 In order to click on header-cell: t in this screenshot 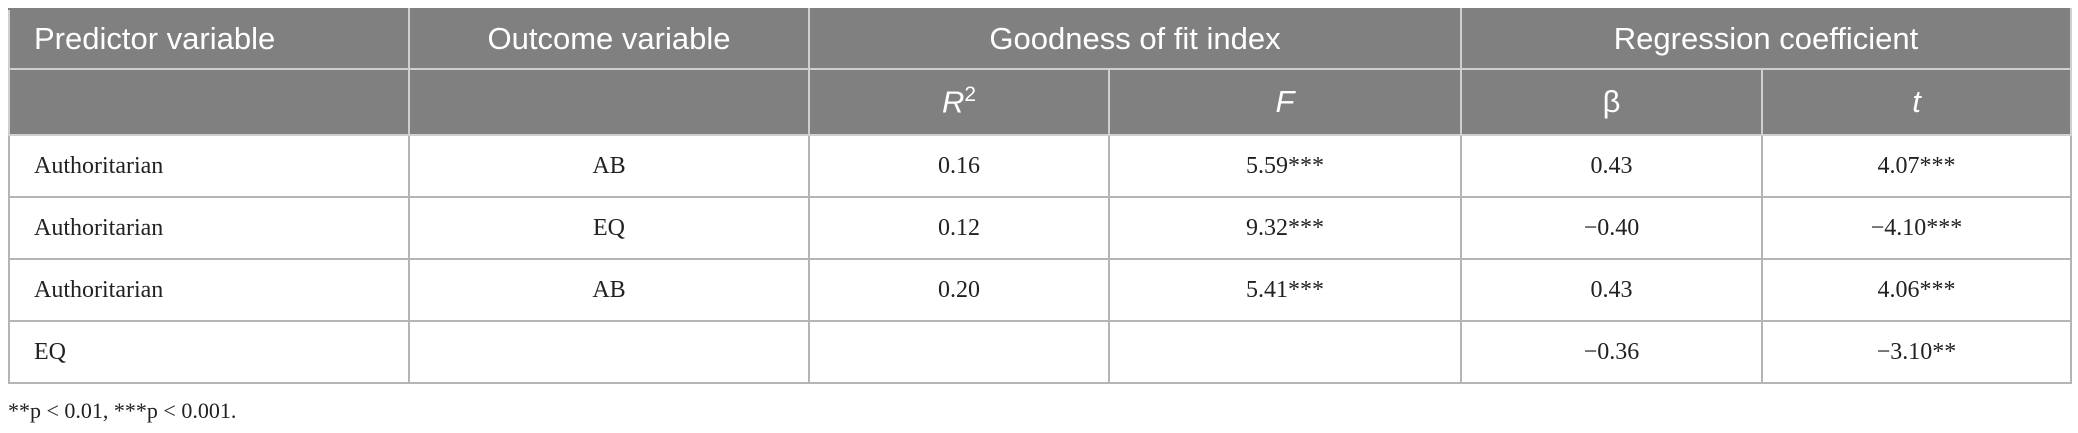, I will do `click(1917, 102)`.